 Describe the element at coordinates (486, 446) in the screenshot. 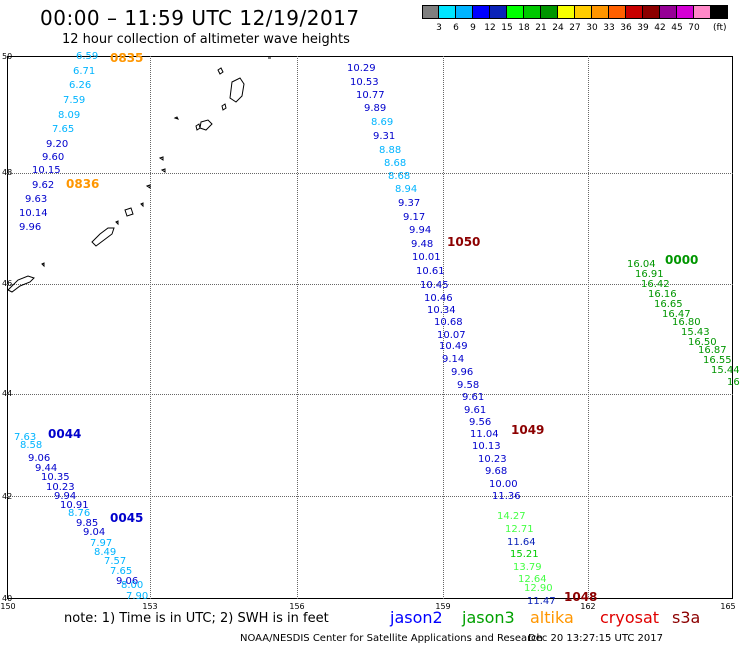

I see `wave-height-value: 10.13` at that location.